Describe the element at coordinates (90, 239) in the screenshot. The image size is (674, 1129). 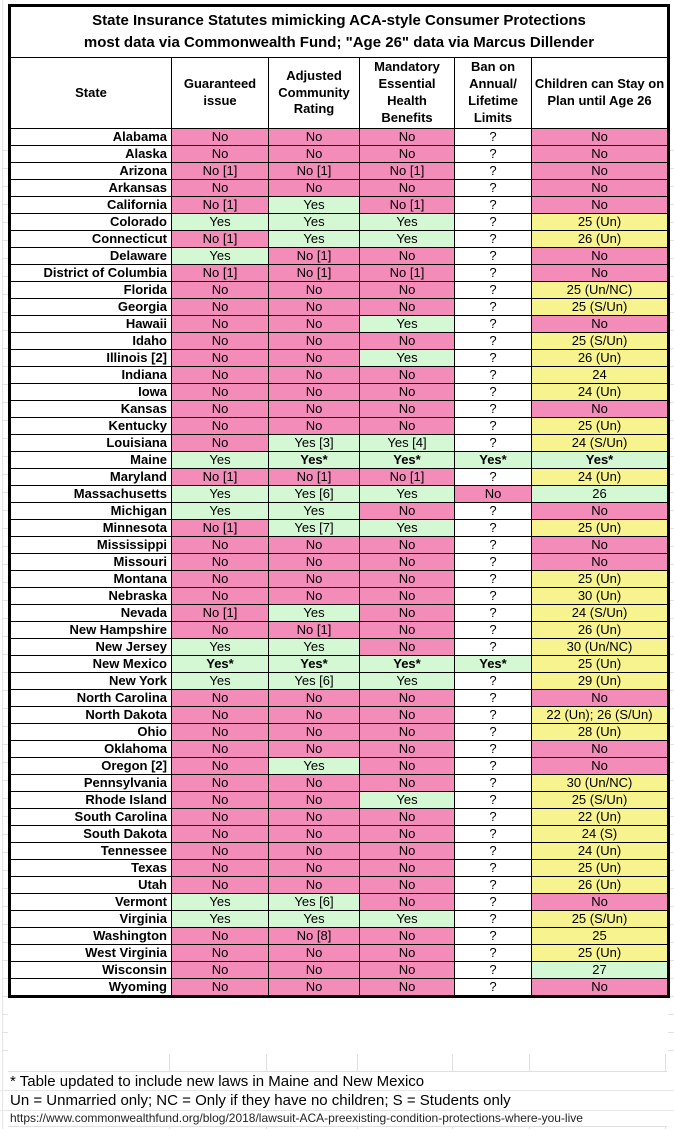
I see `state-name-cell: Connecticut` at that location.